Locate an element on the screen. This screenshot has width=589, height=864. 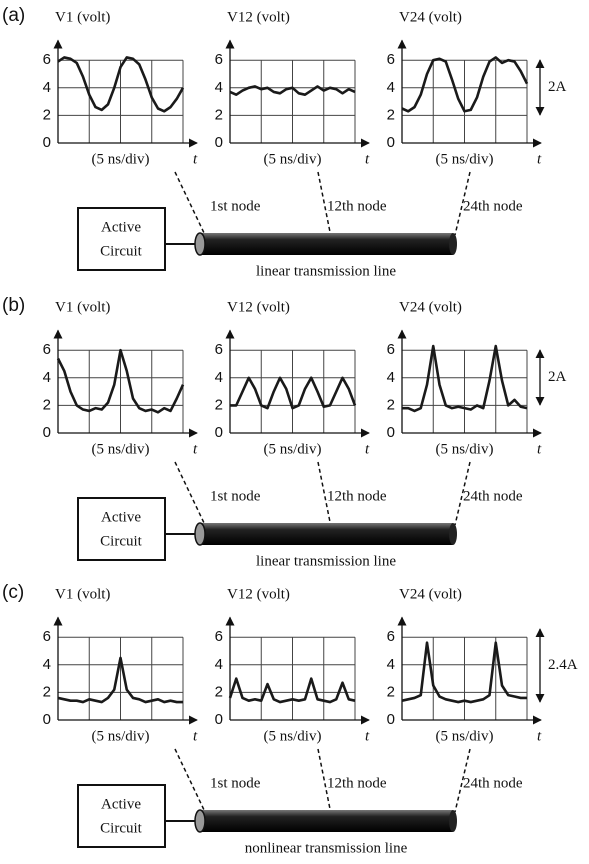
amplitude-label: 2.4A is located at coordinates (563, 665).